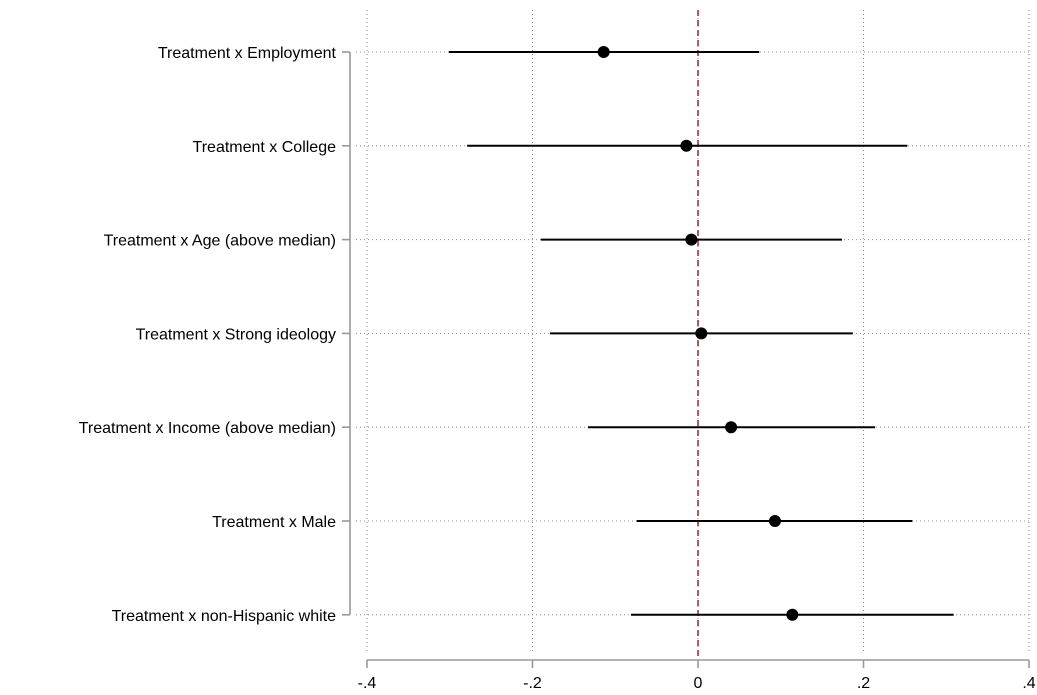  Describe the element at coordinates (247, 53) in the screenshot. I see `coefficient-label: Treatment x Employment` at that location.